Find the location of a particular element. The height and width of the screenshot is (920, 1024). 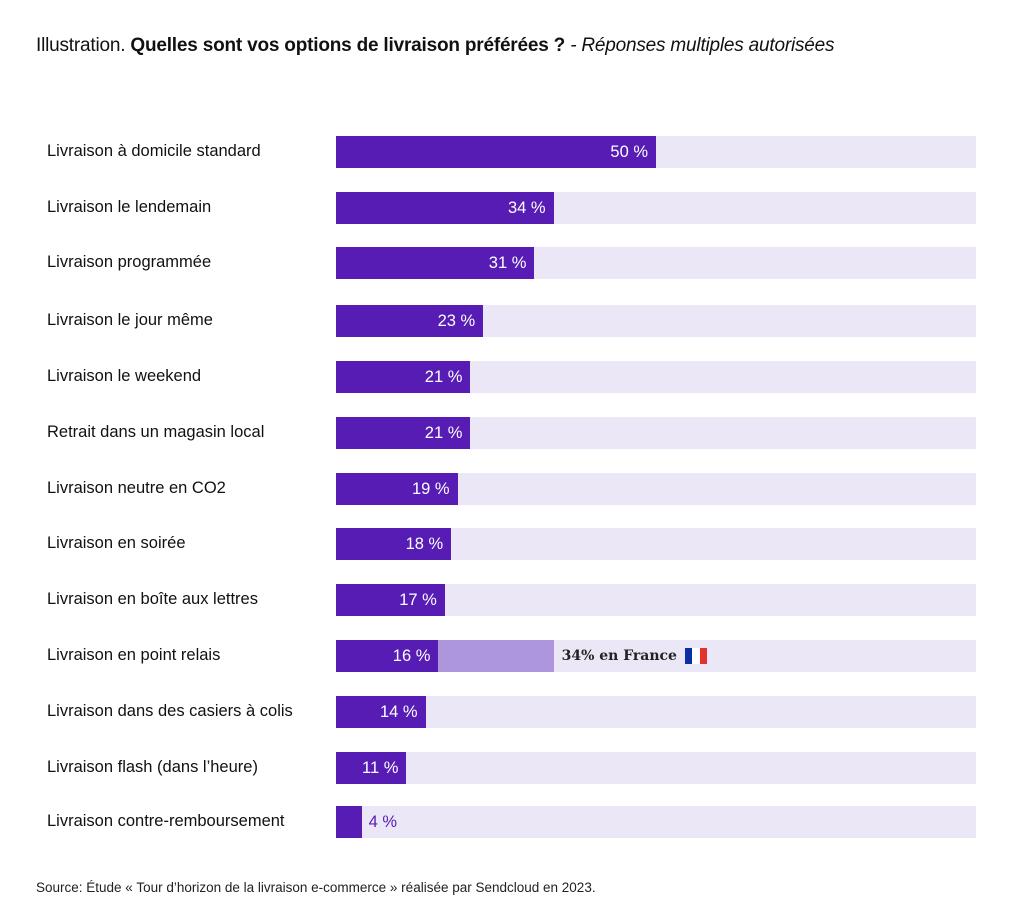

subtitle: - Réponses multiples autorisées is located at coordinates (702, 45).